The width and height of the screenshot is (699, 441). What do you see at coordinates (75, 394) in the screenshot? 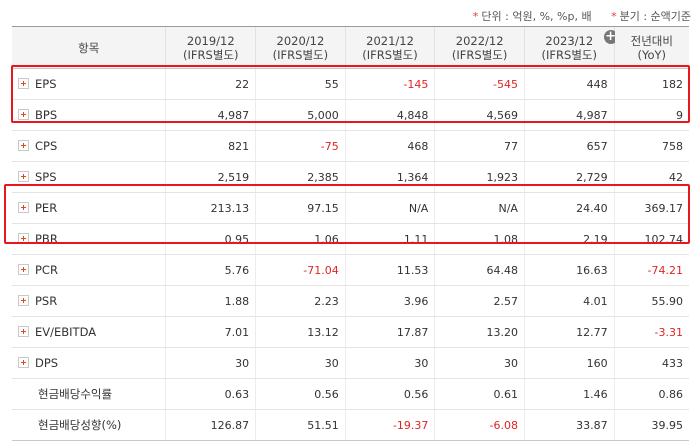
I see `row-label: 현금배당수익률` at bounding box center [75, 394].